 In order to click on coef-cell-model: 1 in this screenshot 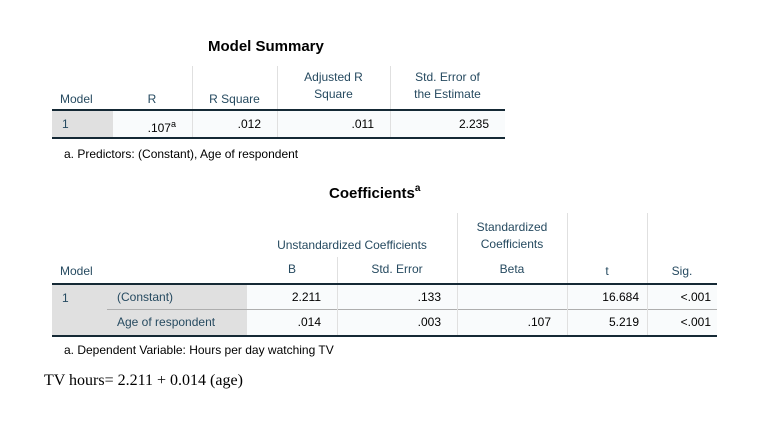, I will do `click(79, 310)`.